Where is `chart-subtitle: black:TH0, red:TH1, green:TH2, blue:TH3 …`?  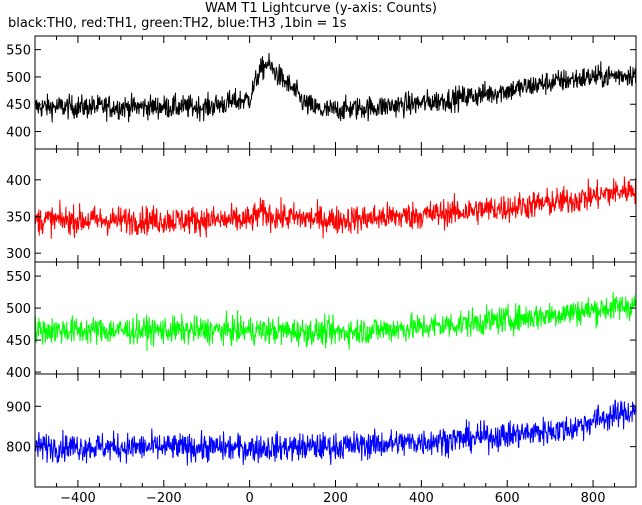 chart-subtitle: black:TH0, red:TH1, green:TH2, blue:TH3 … is located at coordinates (177, 23).